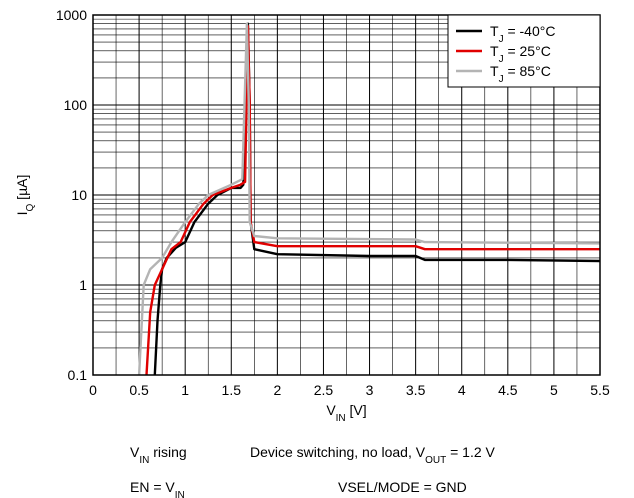 The width and height of the screenshot is (634, 498). I want to click on y-axis-label-part: Q, so click(30, 207).